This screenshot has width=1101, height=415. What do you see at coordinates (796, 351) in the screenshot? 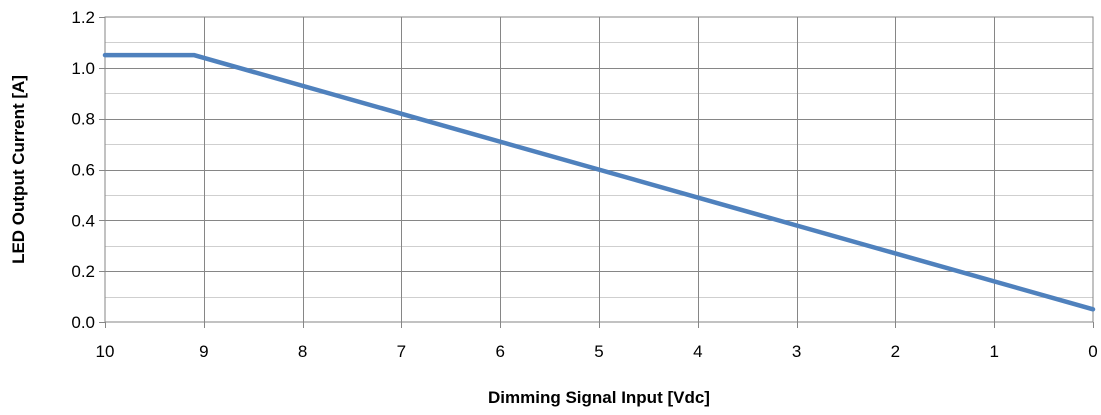
I see `x-tick-label: 3` at bounding box center [796, 351].